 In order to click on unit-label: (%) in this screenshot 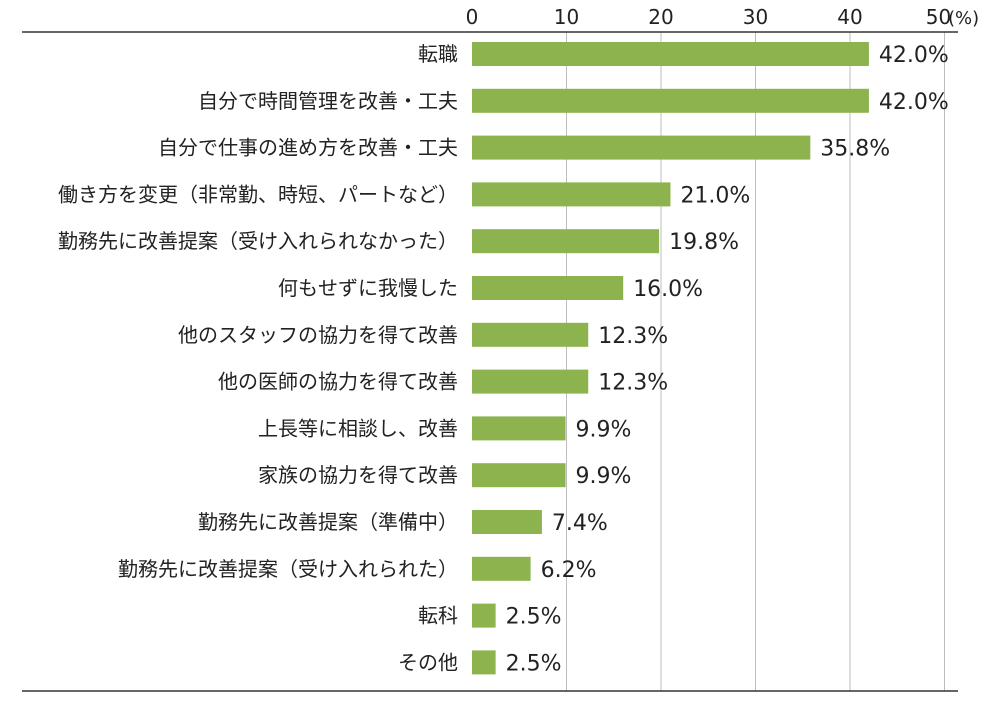, I will do `click(963, 18)`.